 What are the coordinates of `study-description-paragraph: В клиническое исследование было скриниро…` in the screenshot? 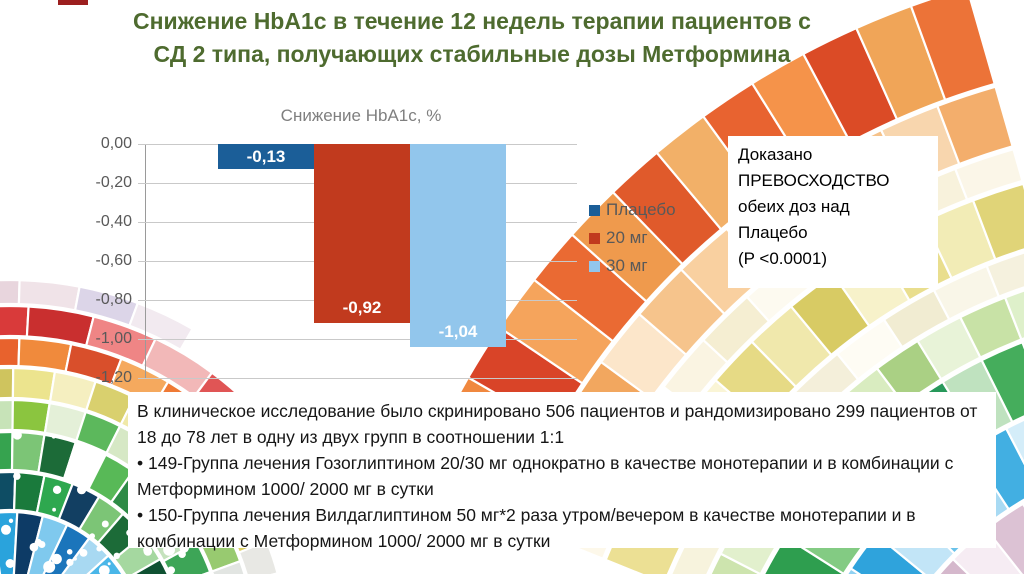 It's located at (557, 424).